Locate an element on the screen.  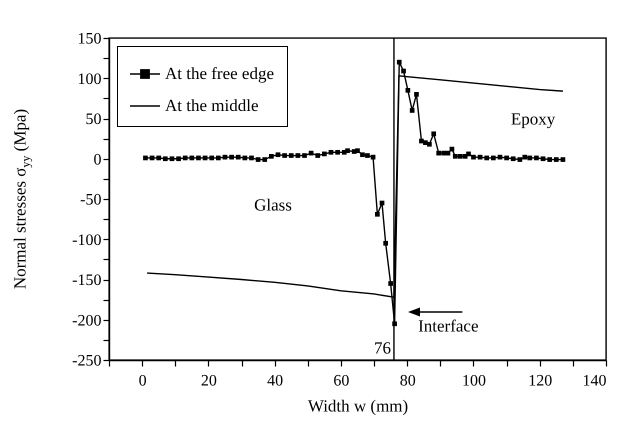
annotation: Glass is located at coordinates (273, 204).